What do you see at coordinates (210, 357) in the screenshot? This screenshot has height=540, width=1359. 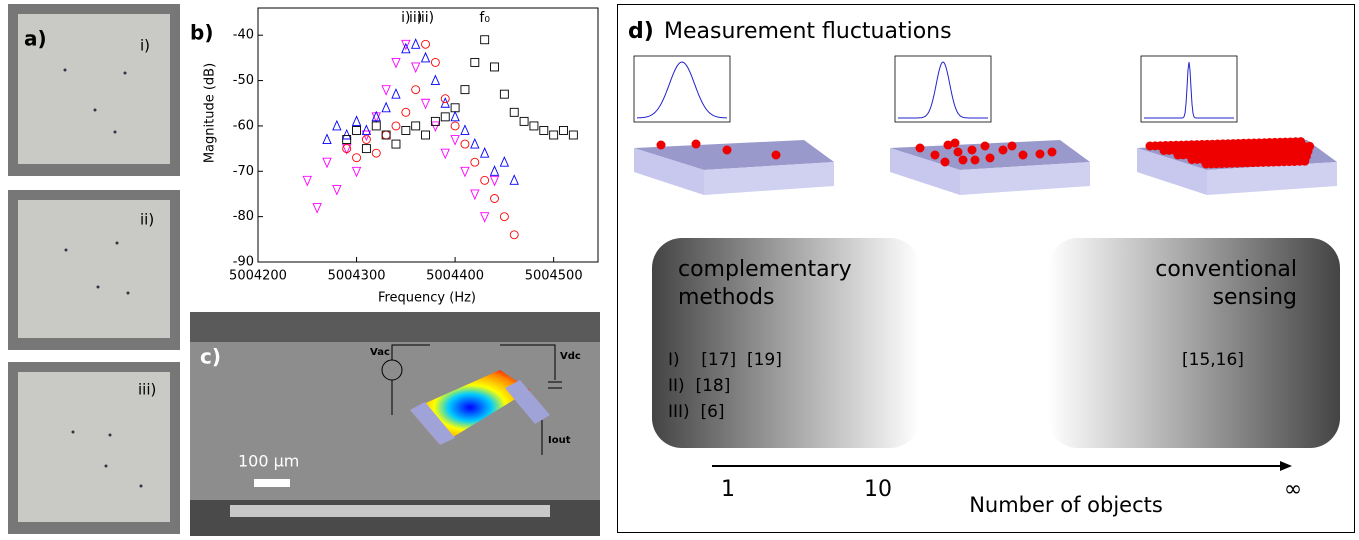 I see `panel-label: c)` at bounding box center [210, 357].